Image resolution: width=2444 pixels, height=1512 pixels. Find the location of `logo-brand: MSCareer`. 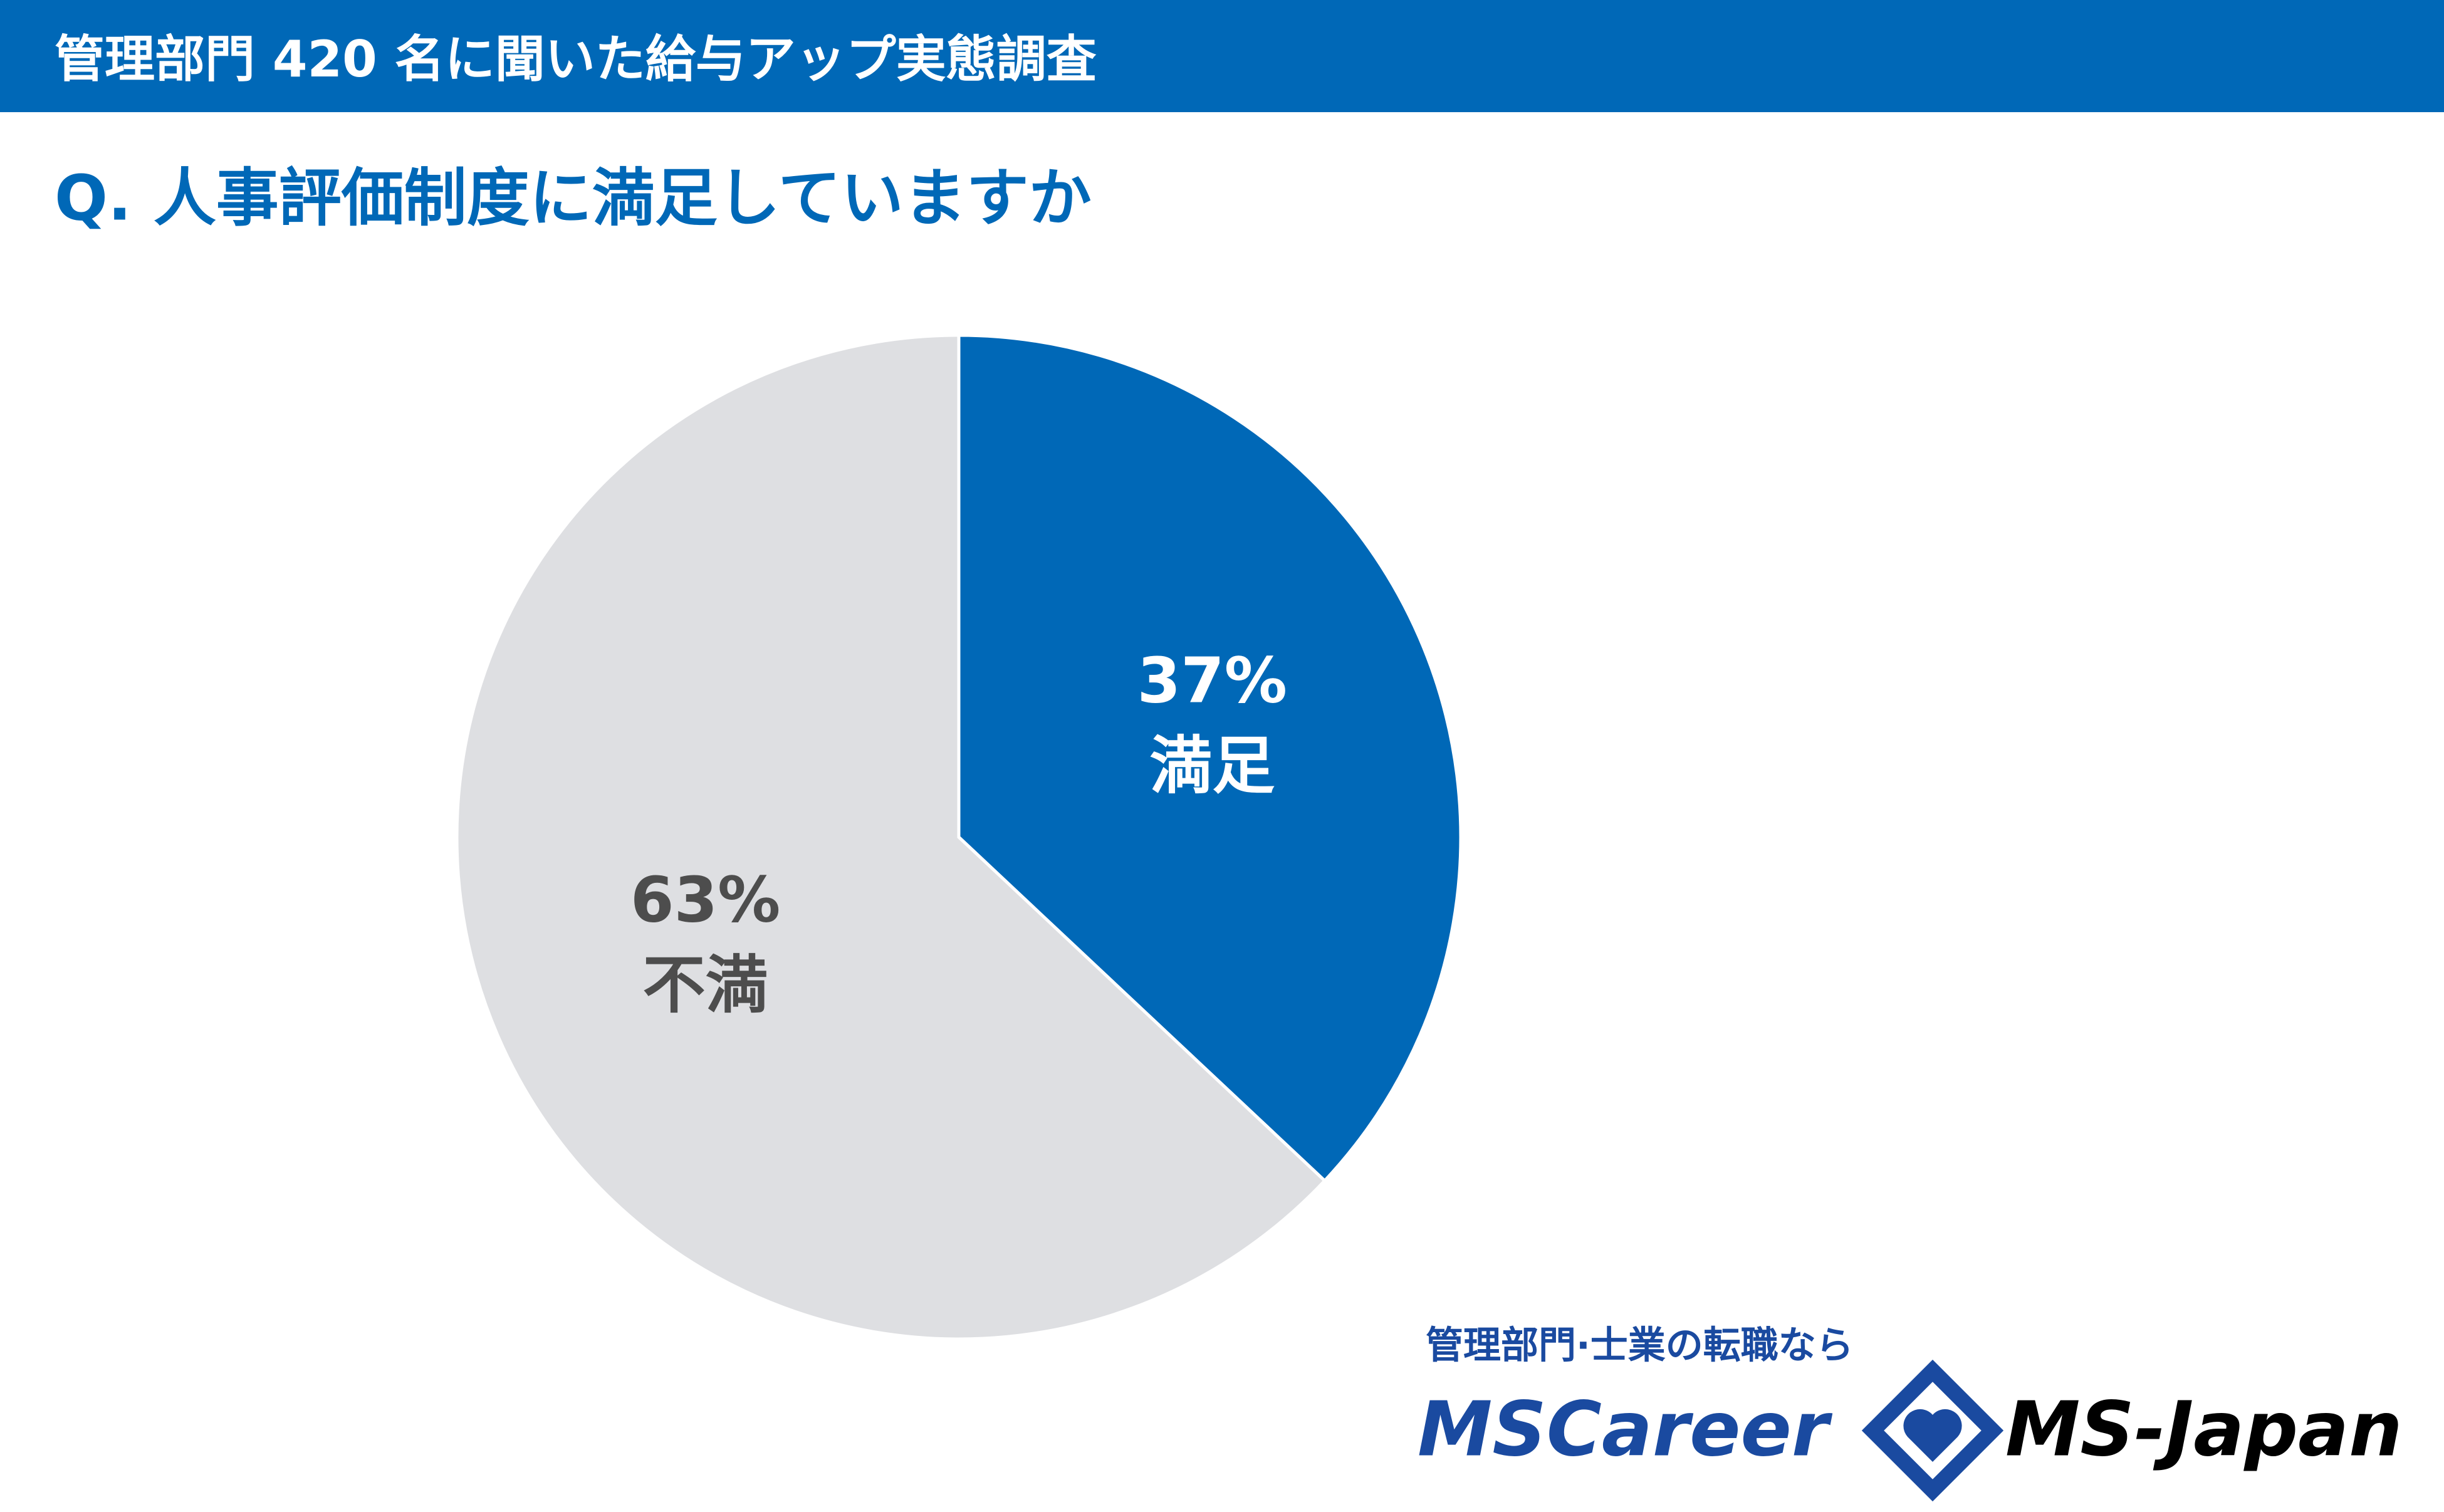

logo-brand: MSCareer is located at coordinates (1625, 1431).